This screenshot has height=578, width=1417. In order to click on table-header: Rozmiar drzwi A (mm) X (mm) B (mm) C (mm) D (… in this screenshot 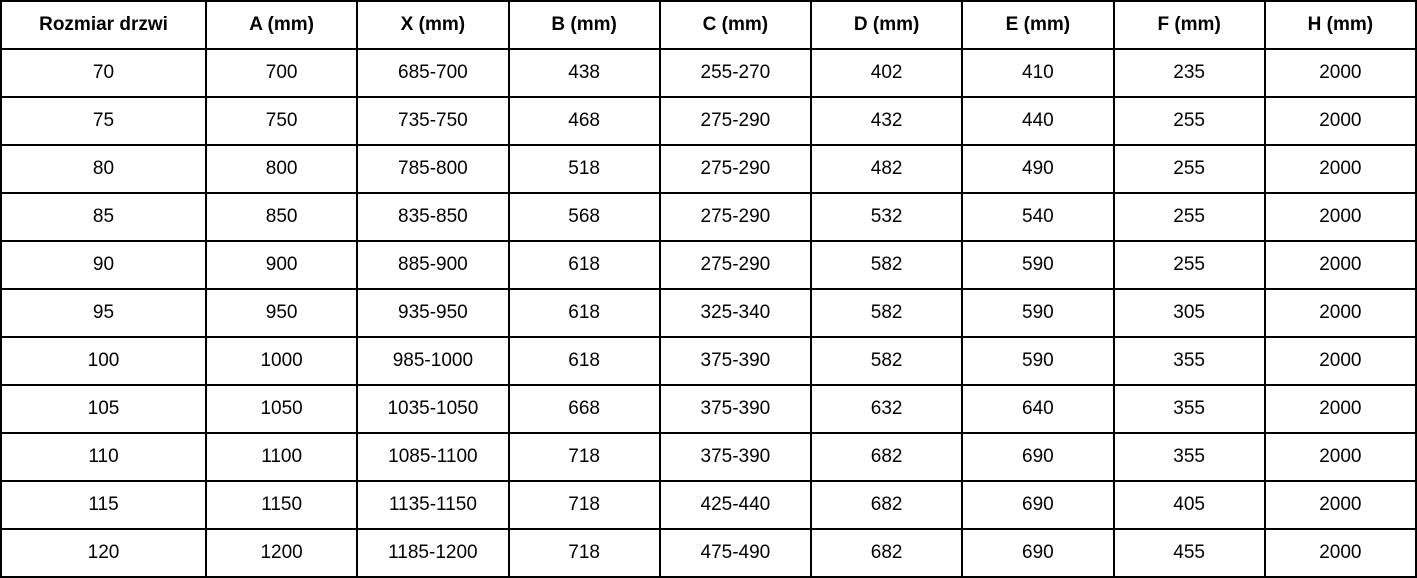, I will do `click(708, 25)`.